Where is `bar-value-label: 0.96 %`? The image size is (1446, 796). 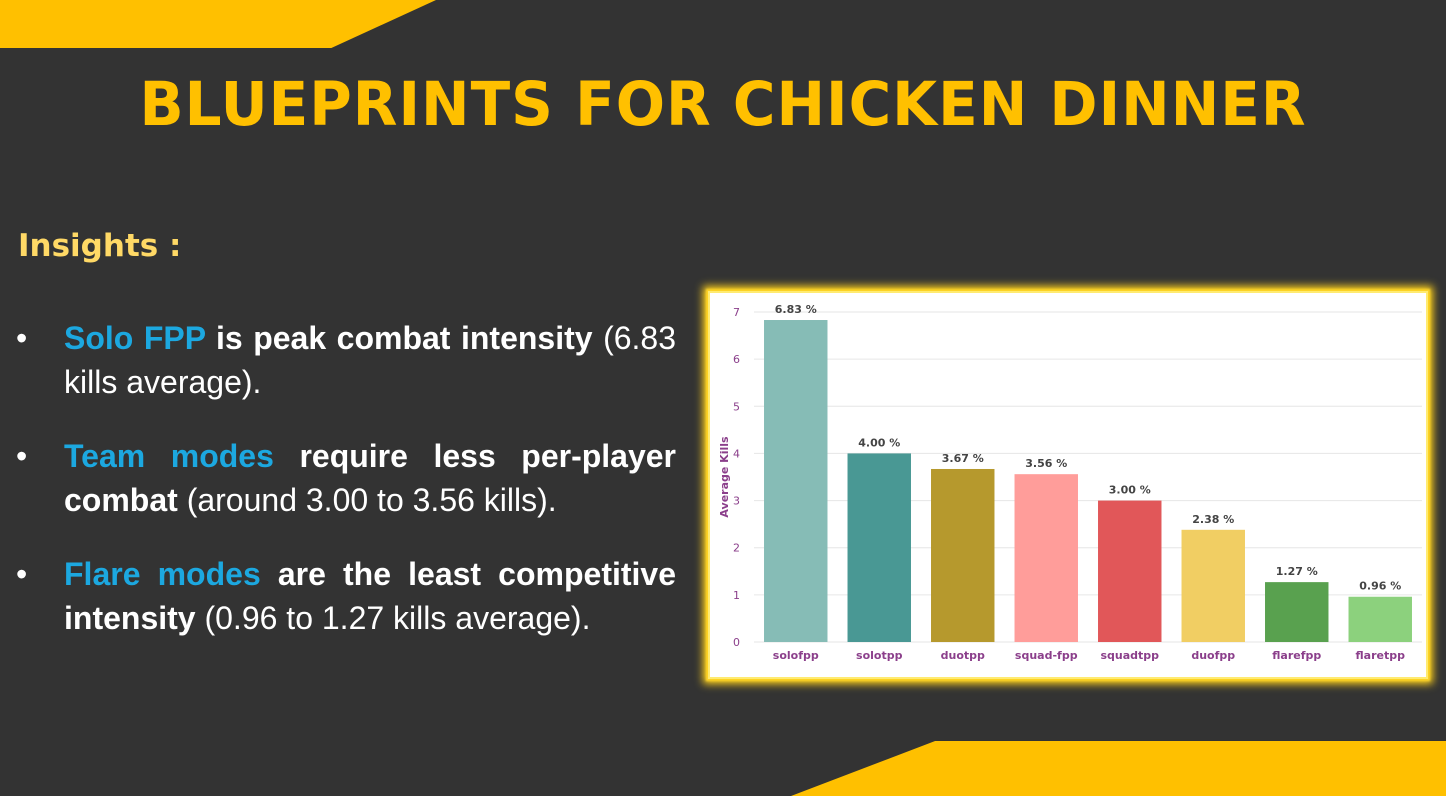 bar-value-label: 0.96 % is located at coordinates (1380, 586).